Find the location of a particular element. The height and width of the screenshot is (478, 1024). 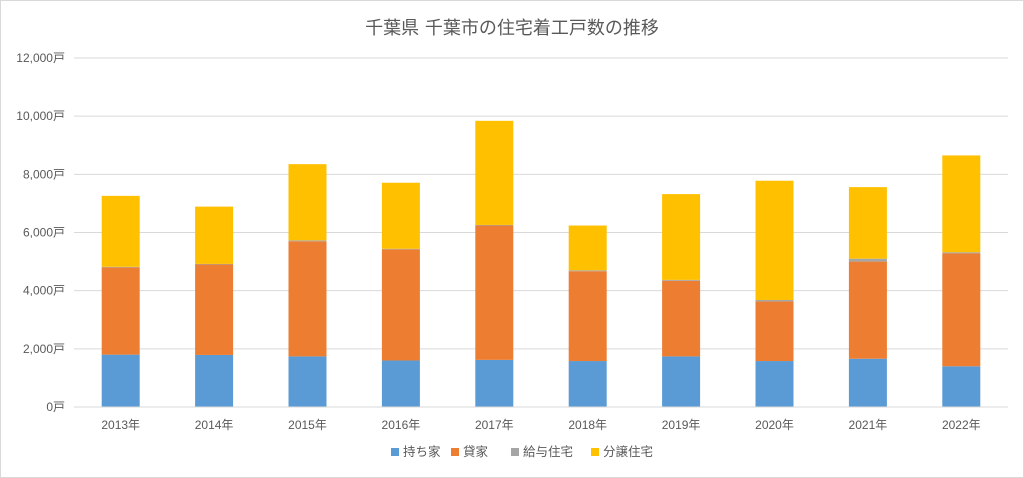

y-tick-label: 12,000戸 is located at coordinates (40, 58).